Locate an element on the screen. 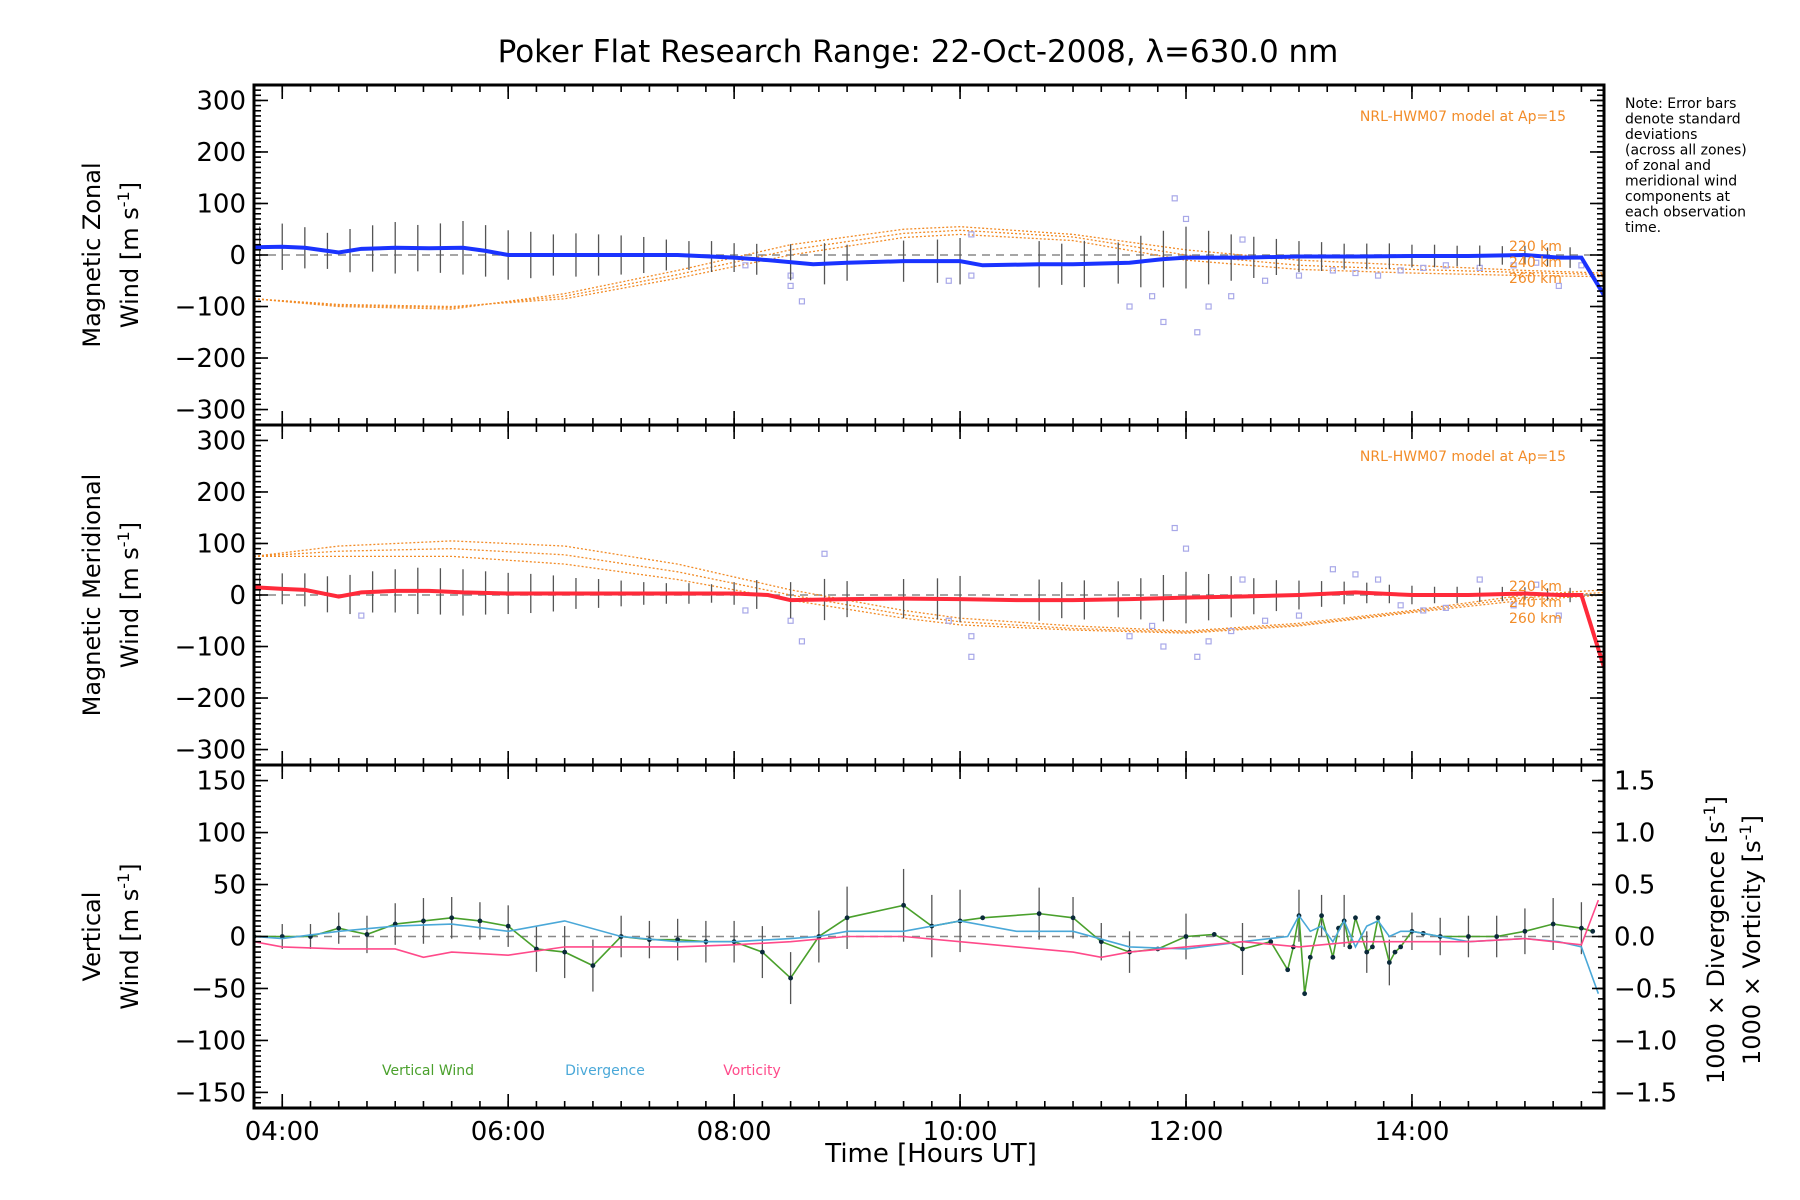 This screenshot has width=1800, height=1200. vorticity-line is located at coordinates (927, 929).